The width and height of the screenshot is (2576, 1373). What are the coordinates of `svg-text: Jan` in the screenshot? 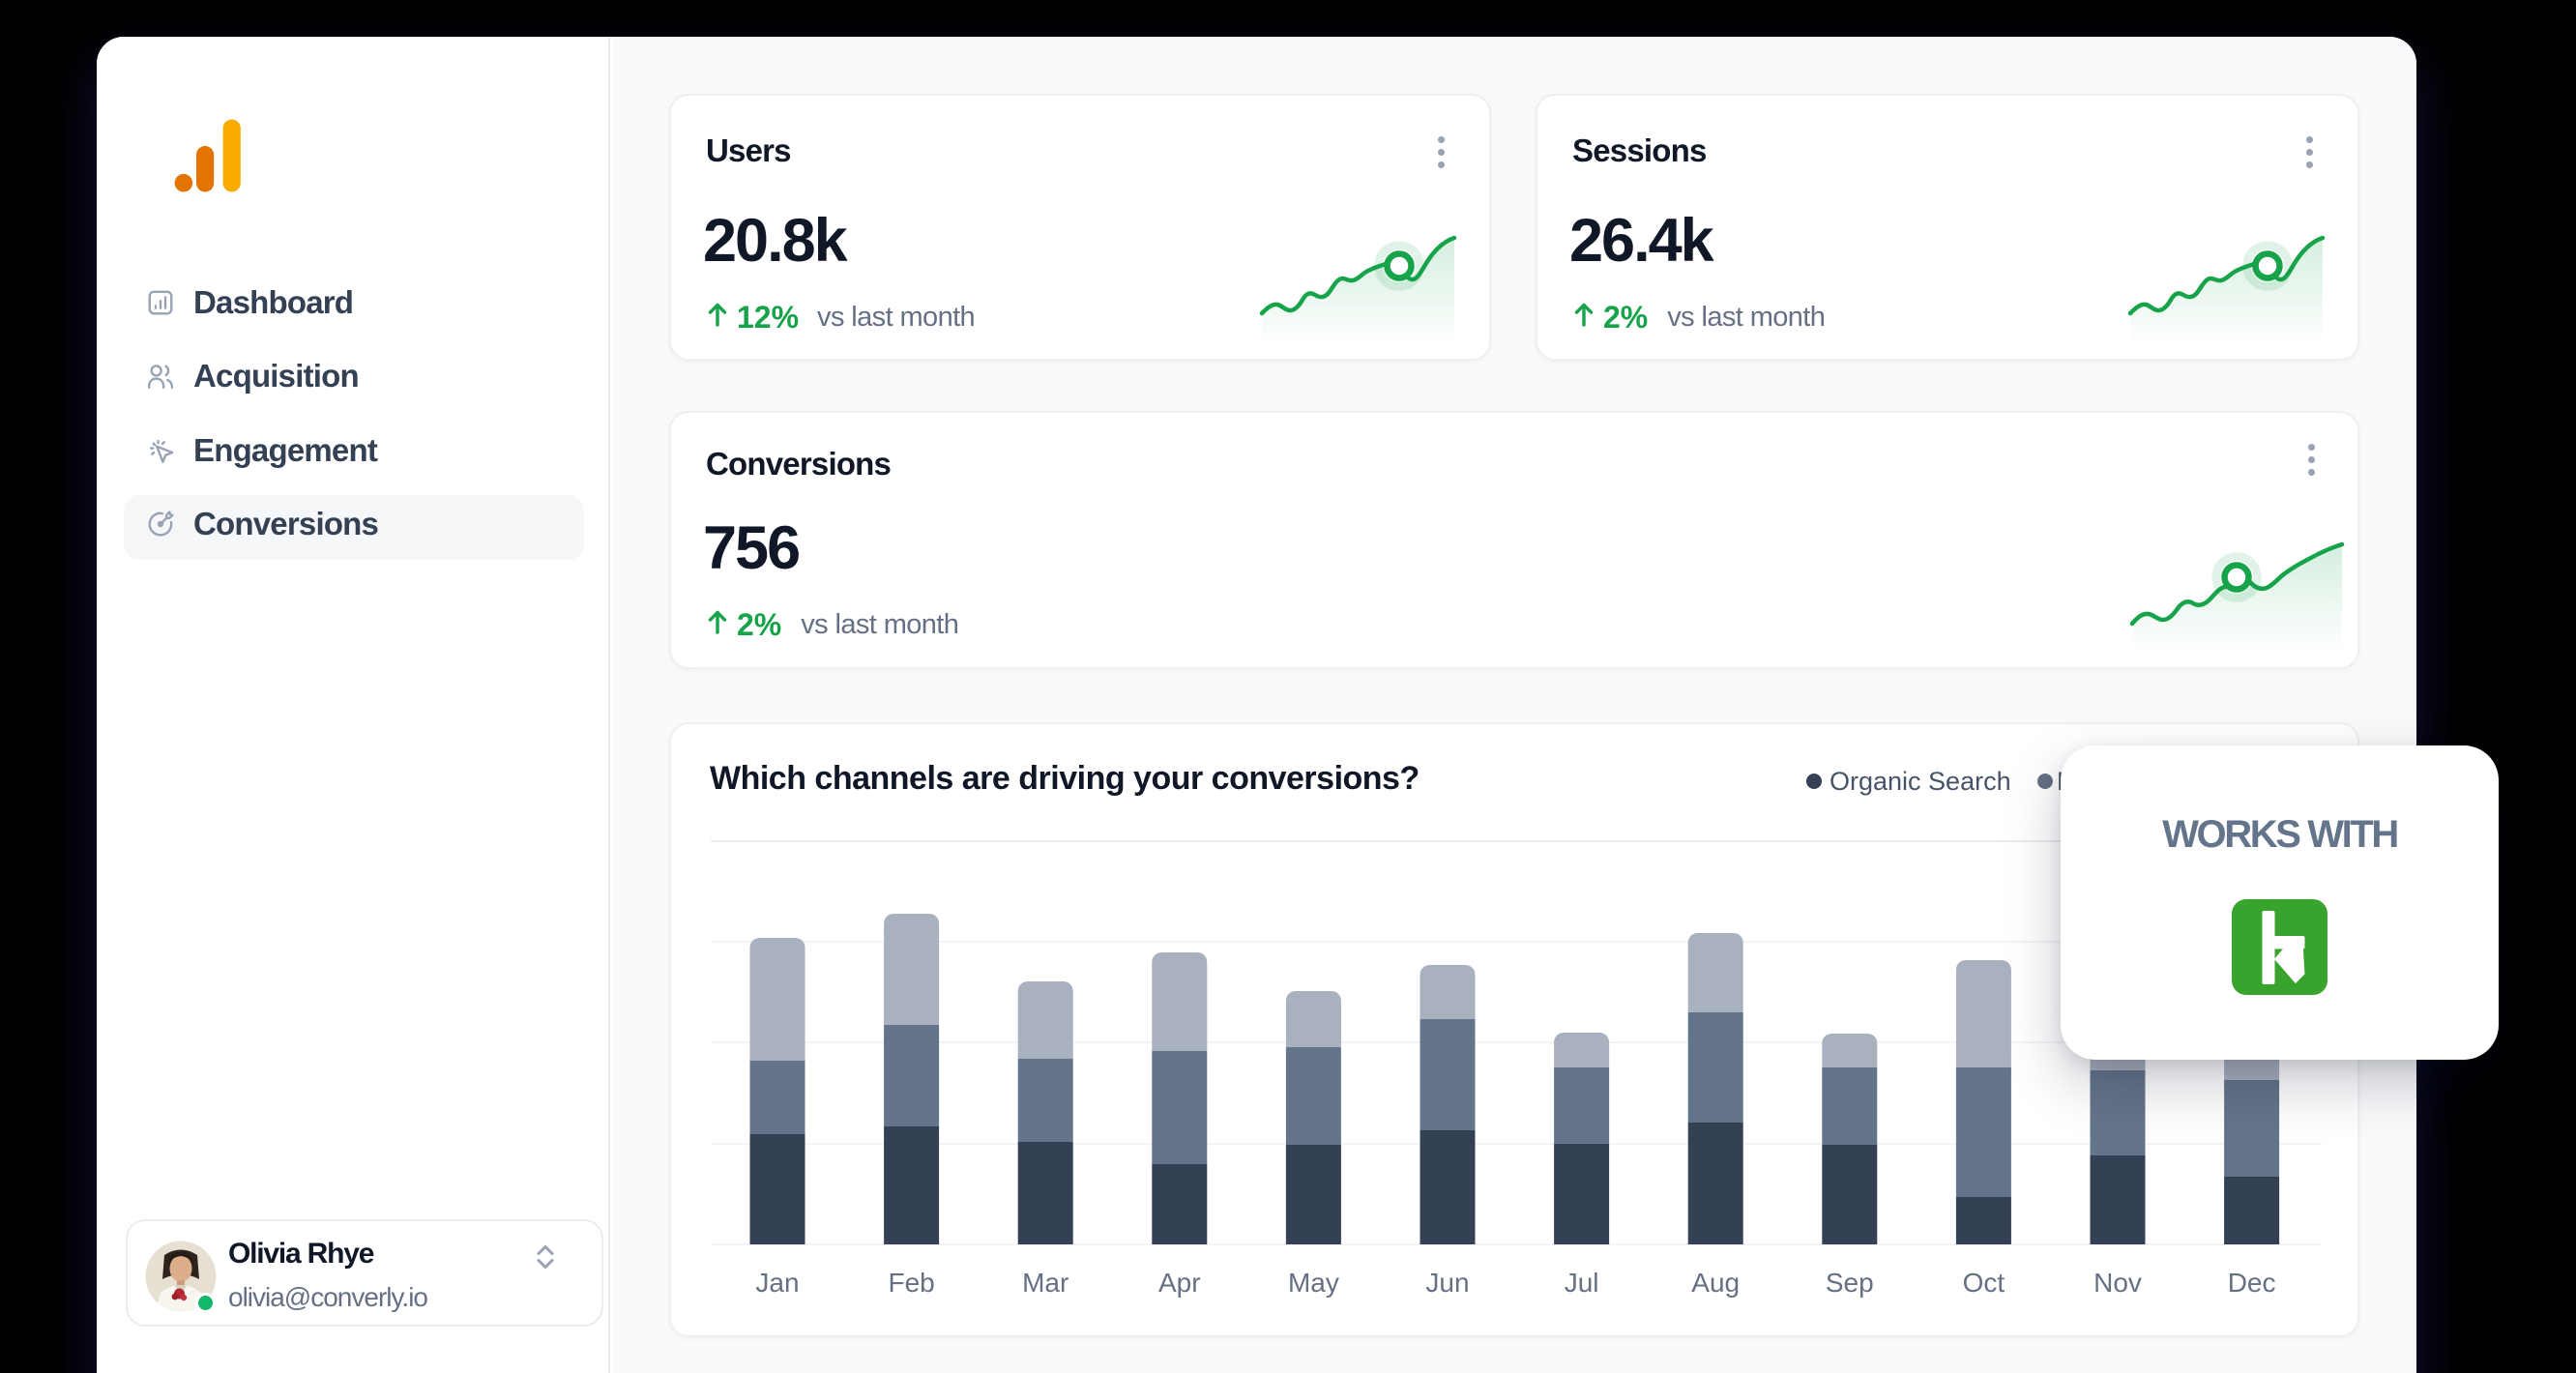 It's located at (777, 1283).